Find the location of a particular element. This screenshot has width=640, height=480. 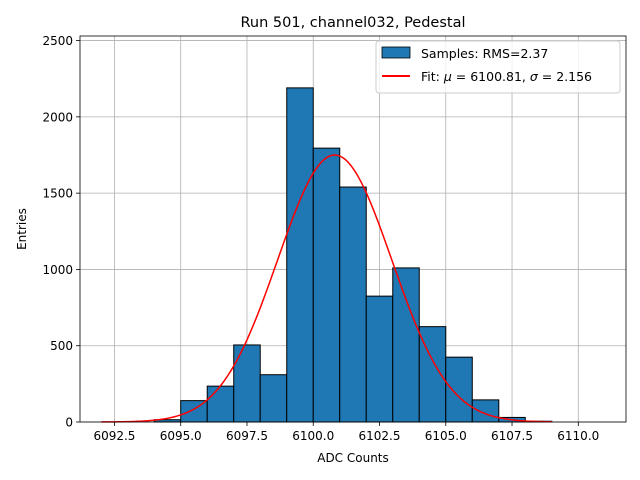

legend-box is located at coordinates (498, 67).